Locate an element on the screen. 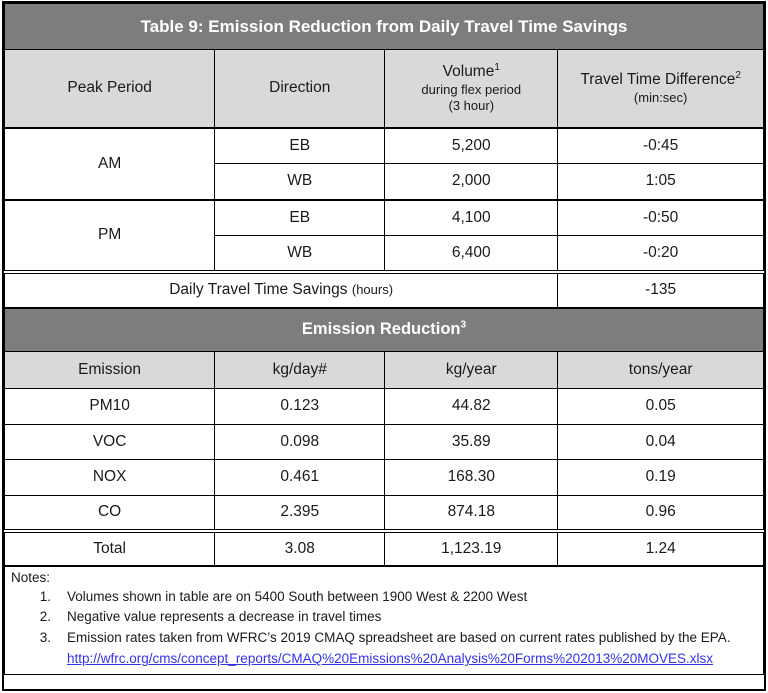 This screenshot has width=768, height=693. table-row: PM EB 4,100 -0:50 is located at coordinates (383, 235).